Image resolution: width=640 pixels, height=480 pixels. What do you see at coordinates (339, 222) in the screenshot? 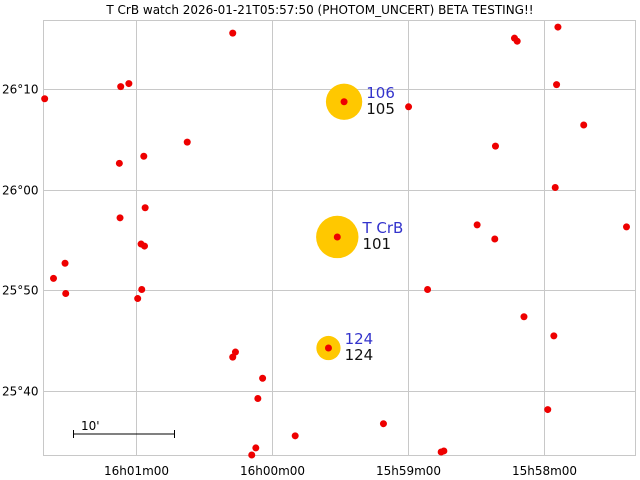
I see `highlight-layer` at bounding box center [339, 222].